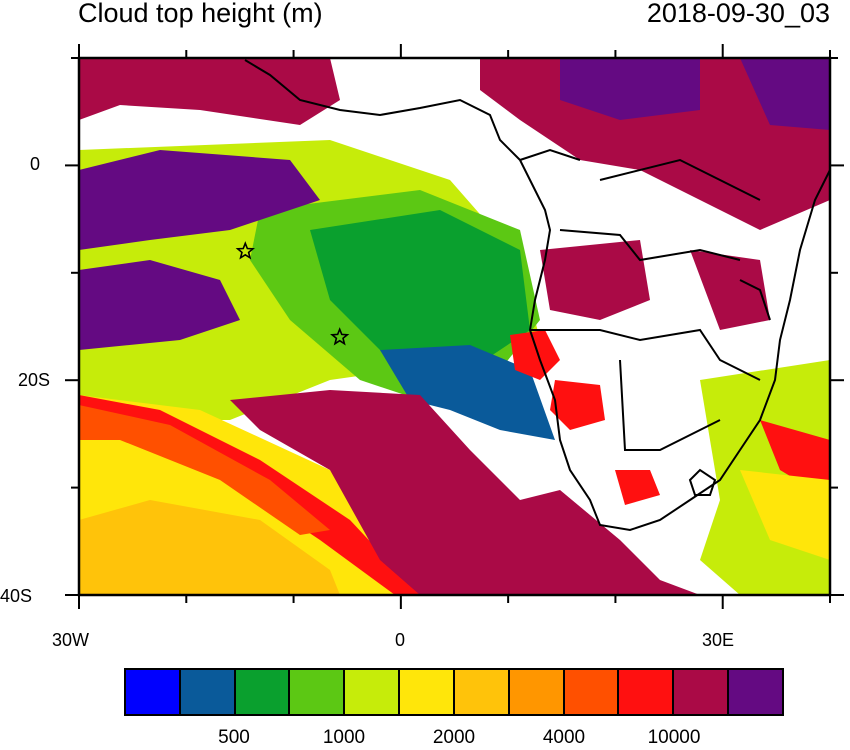  I want to click on map-title: Cloud top height (m), so click(200, 14).